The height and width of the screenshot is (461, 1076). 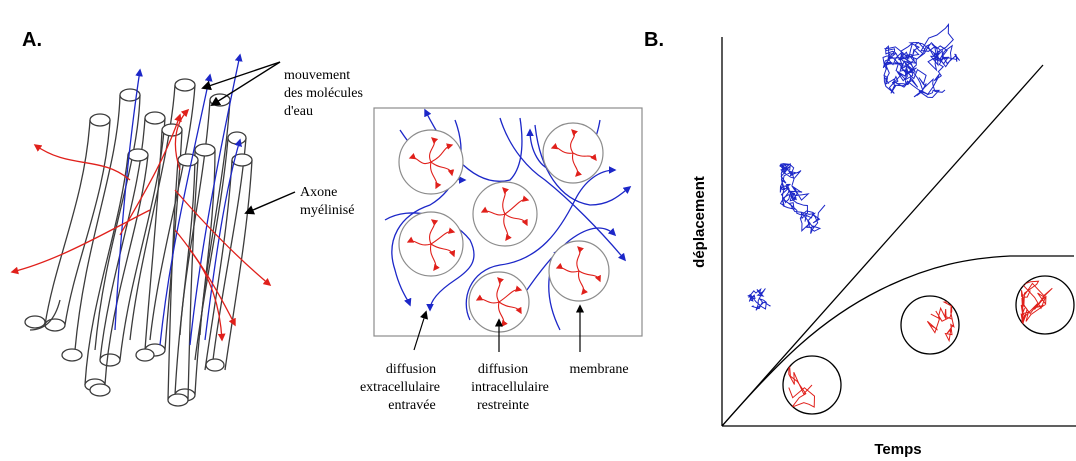 What do you see at coordinates (699, 222) in the screenshot?
I see `y-axis-label: déplacement` at bounding box center [699, 222].